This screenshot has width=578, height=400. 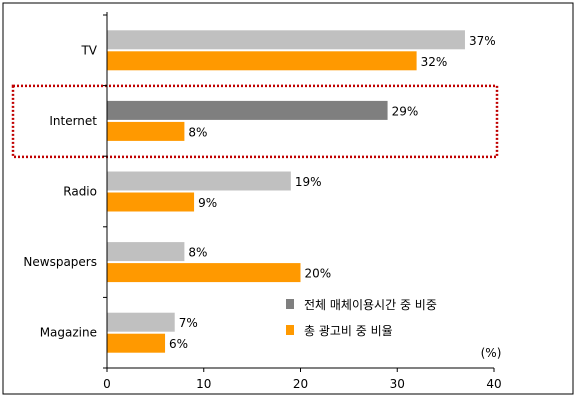 I want to click on x-tick-label-30: 30, so click(x=397, y=384).